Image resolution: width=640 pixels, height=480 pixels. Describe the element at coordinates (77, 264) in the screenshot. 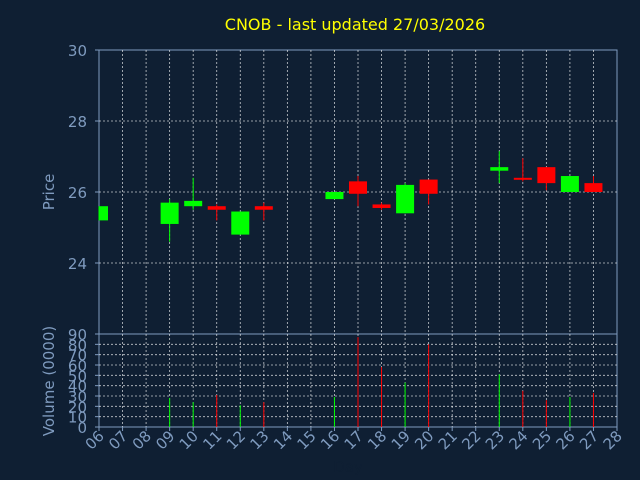

I see `price-tick-label: 24` at that location.